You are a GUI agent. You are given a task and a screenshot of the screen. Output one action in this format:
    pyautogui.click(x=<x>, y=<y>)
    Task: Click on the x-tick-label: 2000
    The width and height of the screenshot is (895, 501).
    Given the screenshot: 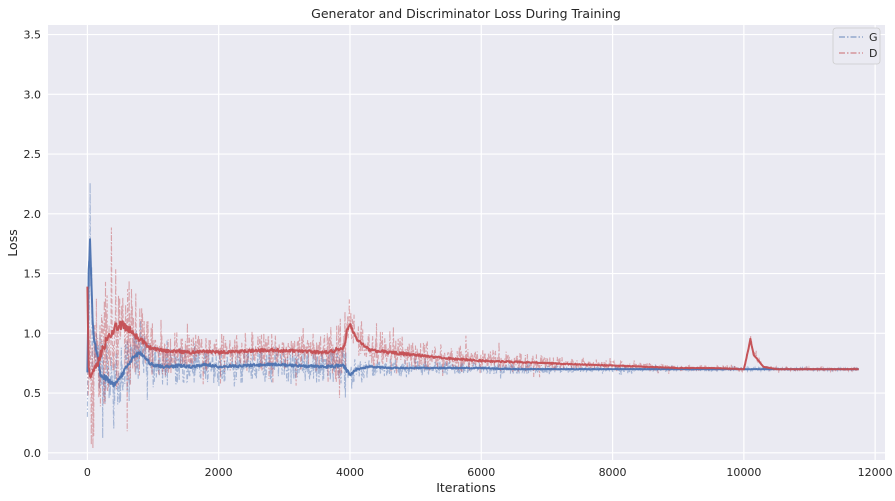 What is the action you would take?
    pyautogui.click(x=219, y=472)
    